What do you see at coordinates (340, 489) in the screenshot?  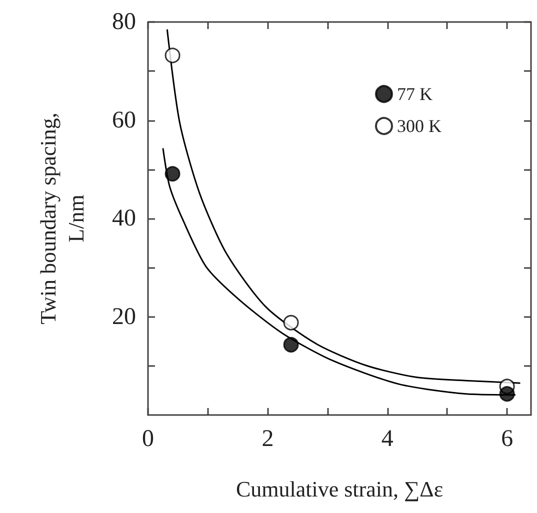 I see `x-axis-title: Cumulative strain, ∑Δε` at bounding box center [340, 489].